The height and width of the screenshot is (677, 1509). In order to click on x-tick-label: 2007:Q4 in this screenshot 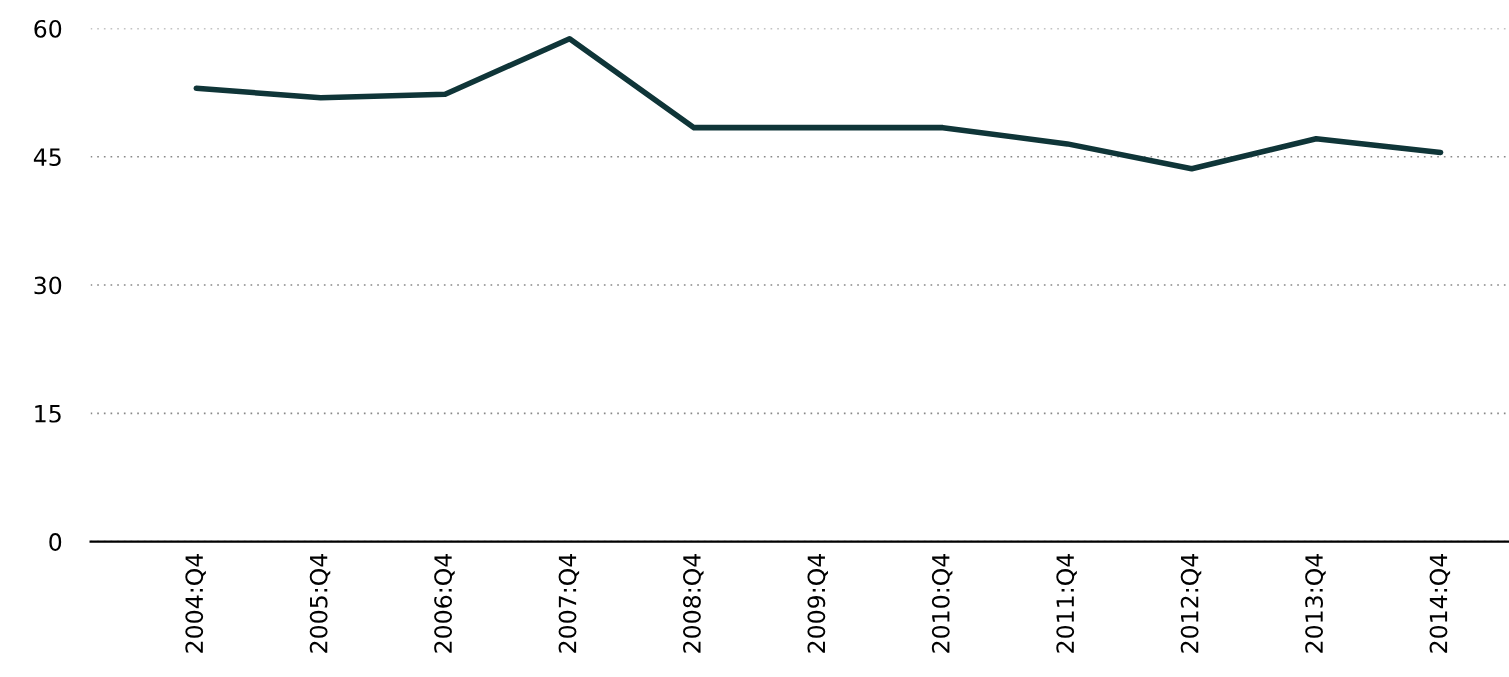, I will do `click(569, 603)`.